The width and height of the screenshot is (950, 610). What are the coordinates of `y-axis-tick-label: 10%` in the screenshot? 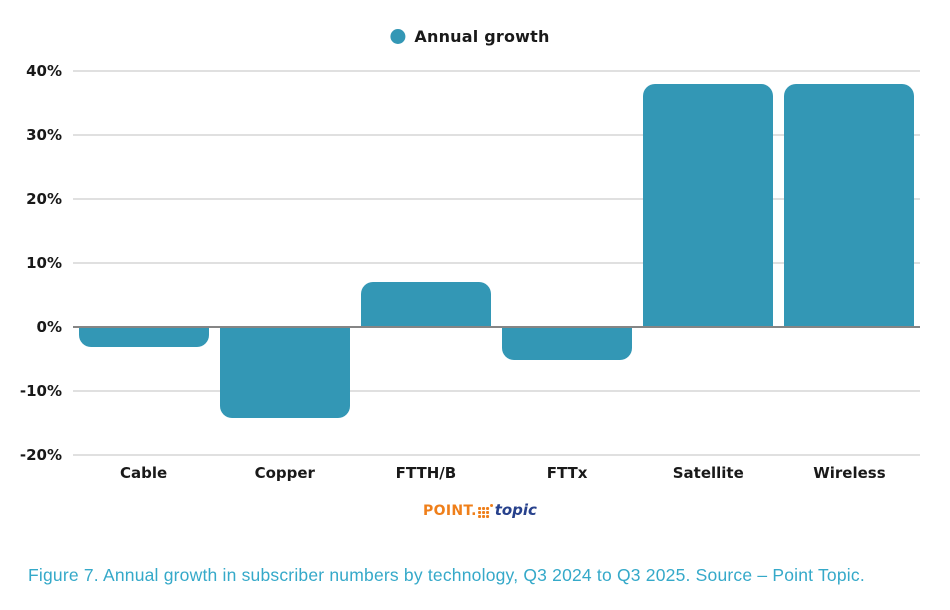 It's located at (44, 263).